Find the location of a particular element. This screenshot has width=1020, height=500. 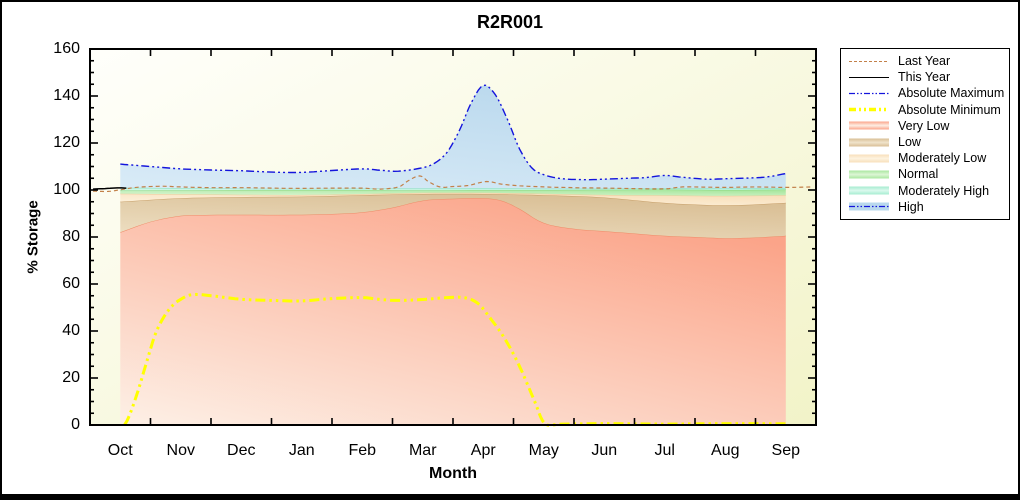

legend-label-low: Low is located at coordinates (909, 142).